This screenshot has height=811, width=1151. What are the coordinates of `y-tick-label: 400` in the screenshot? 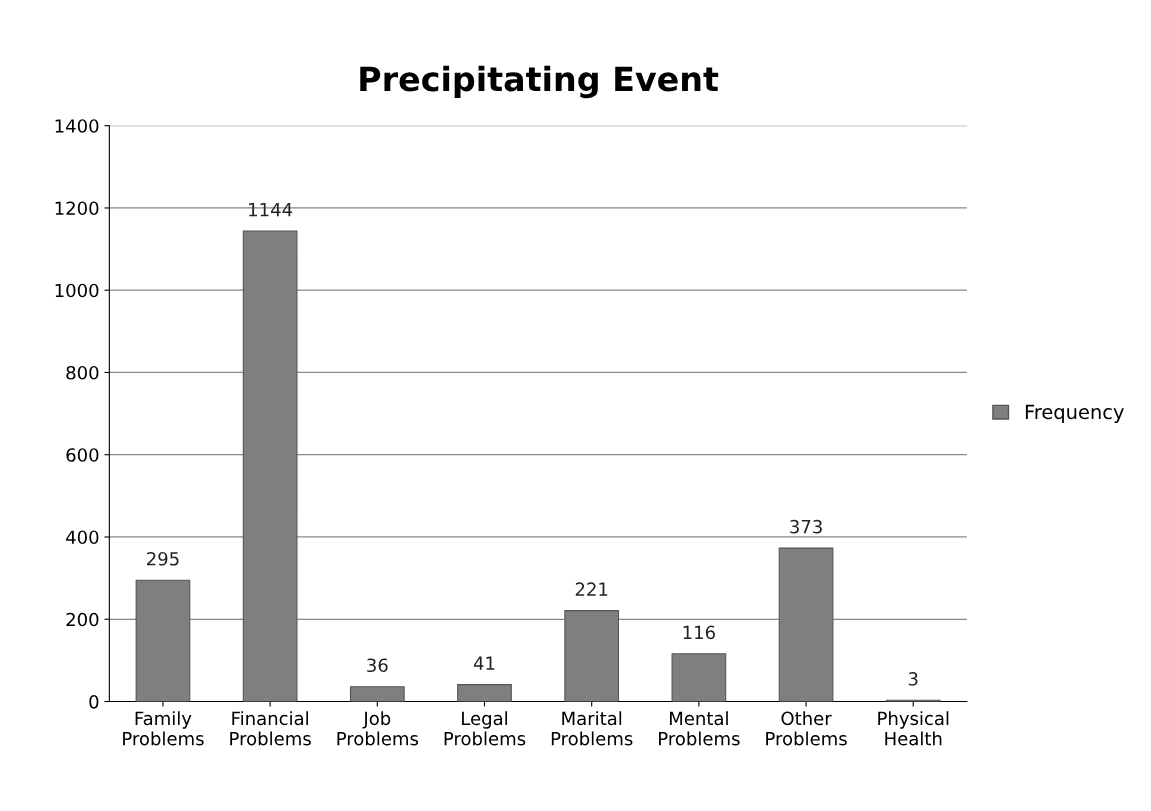 It's located at (82, 537).